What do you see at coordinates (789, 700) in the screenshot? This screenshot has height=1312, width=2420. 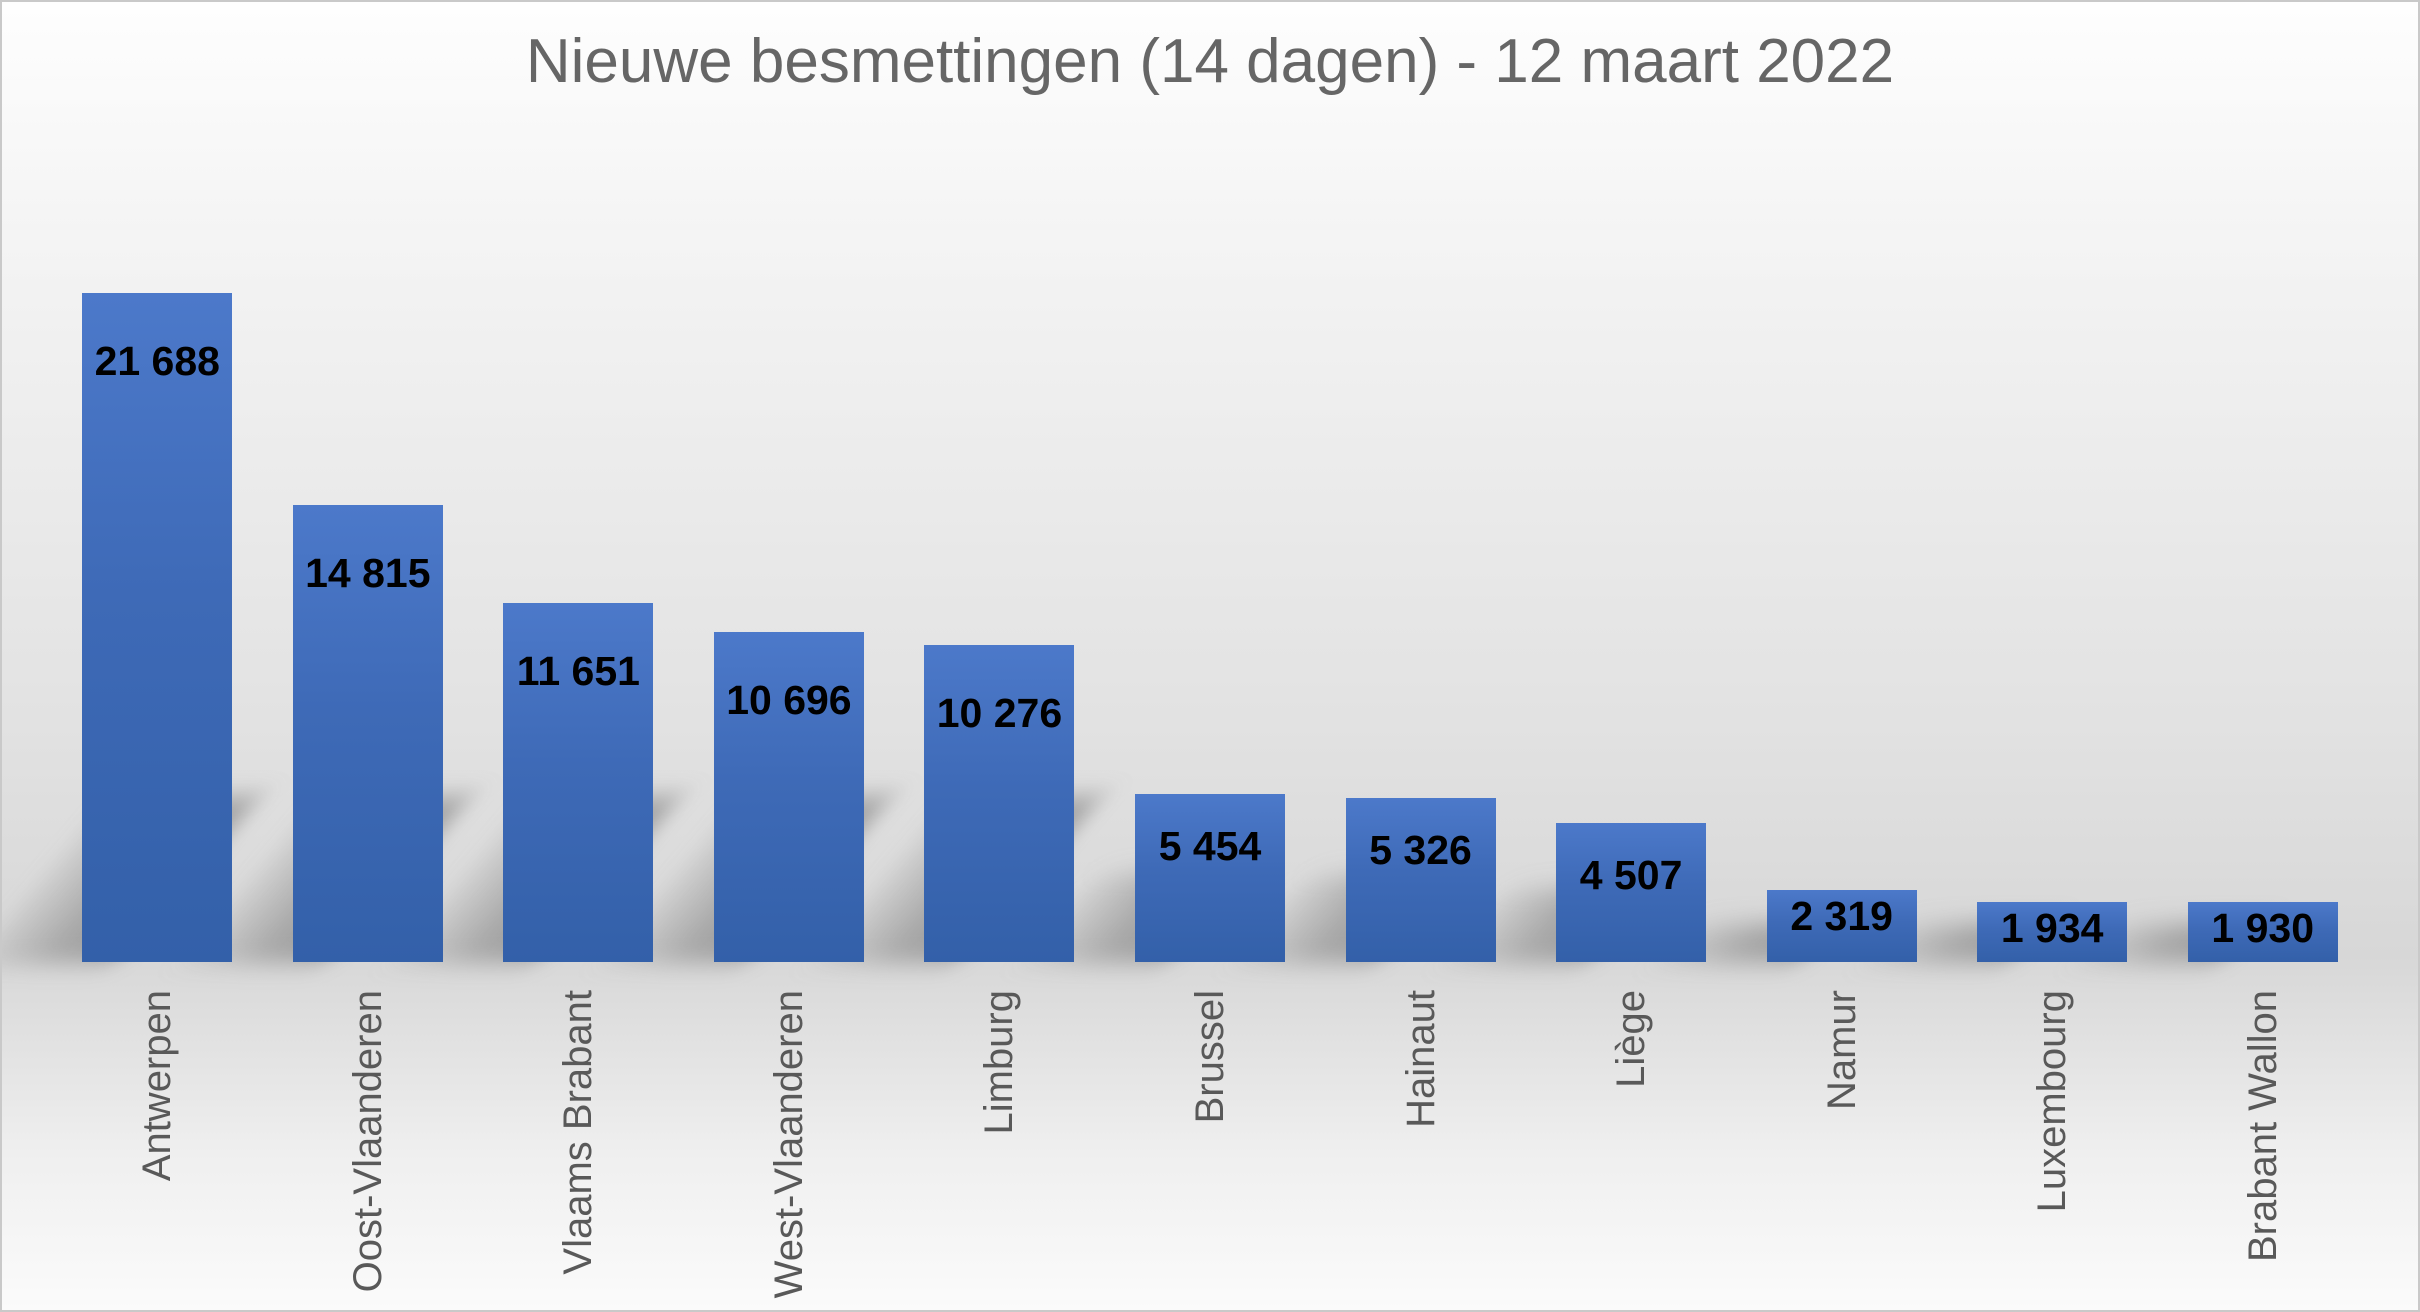 I see `bar-value-label: 10 696` at bounding box center [789, 700].